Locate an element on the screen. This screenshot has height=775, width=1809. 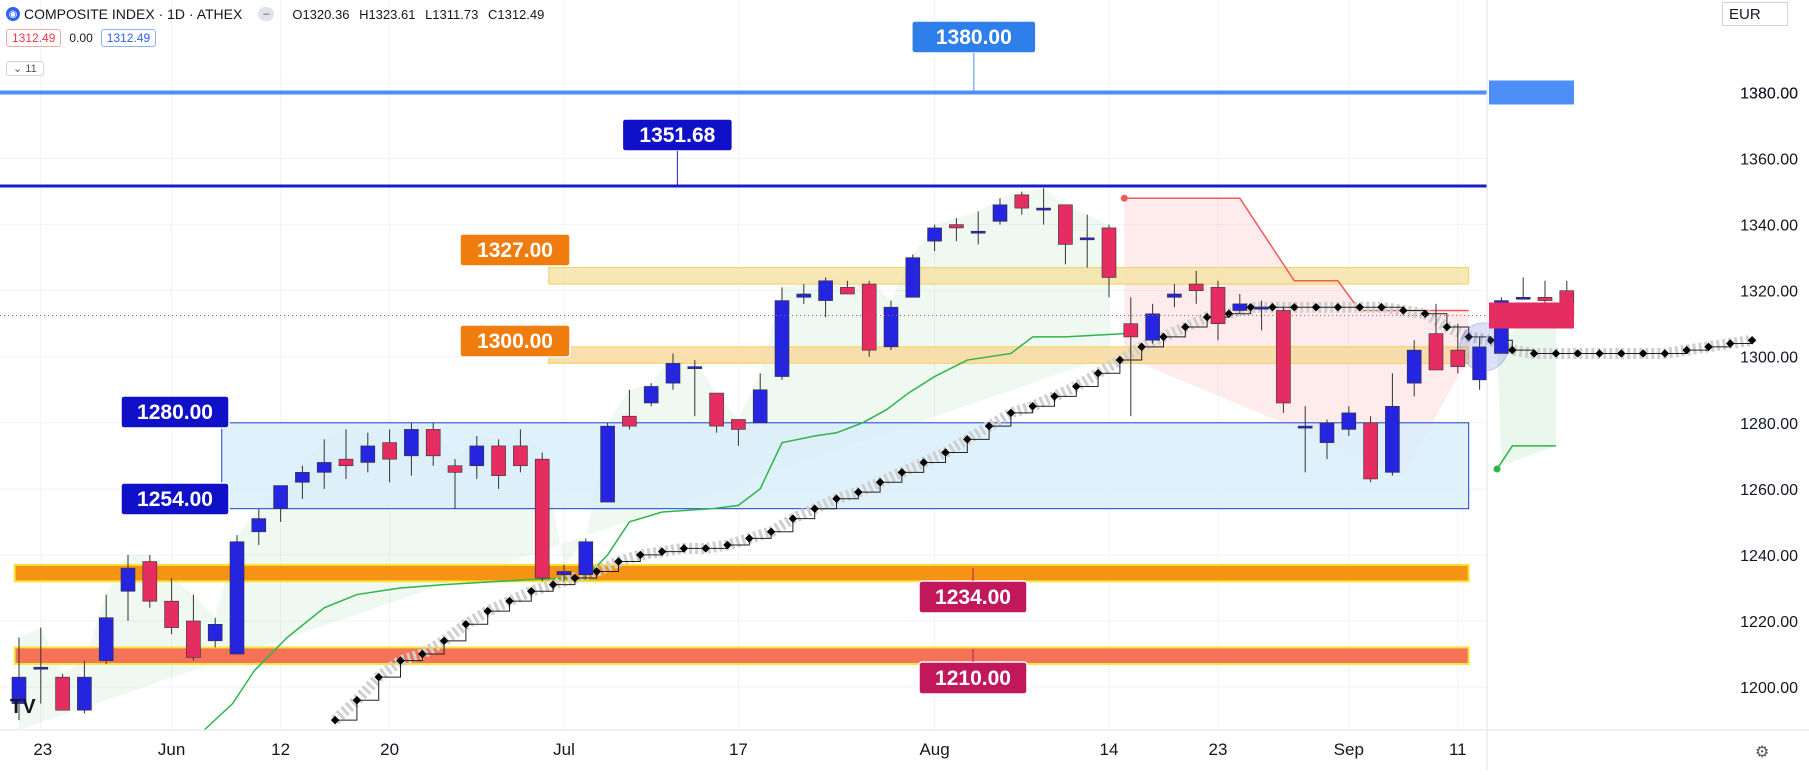
label-1327: 1327.00 is located at coordinates (515, 250).